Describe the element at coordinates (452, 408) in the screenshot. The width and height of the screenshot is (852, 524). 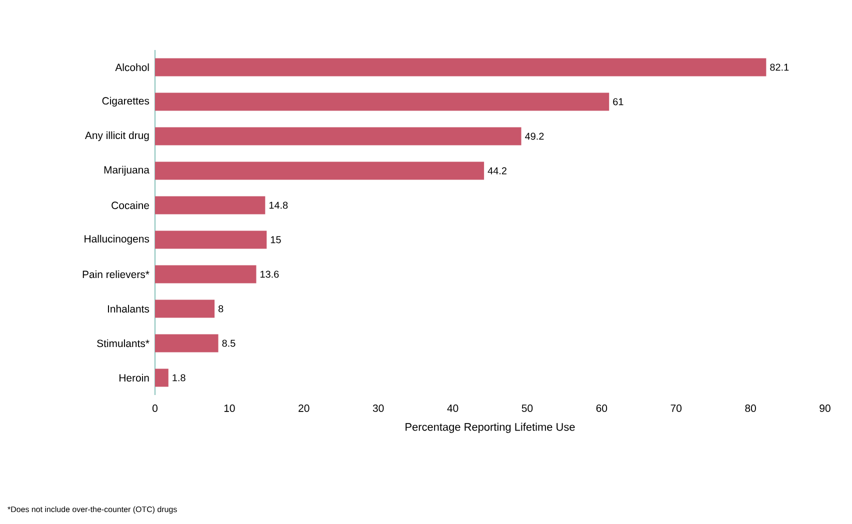
I see `x-tick-label: 40` at that location.